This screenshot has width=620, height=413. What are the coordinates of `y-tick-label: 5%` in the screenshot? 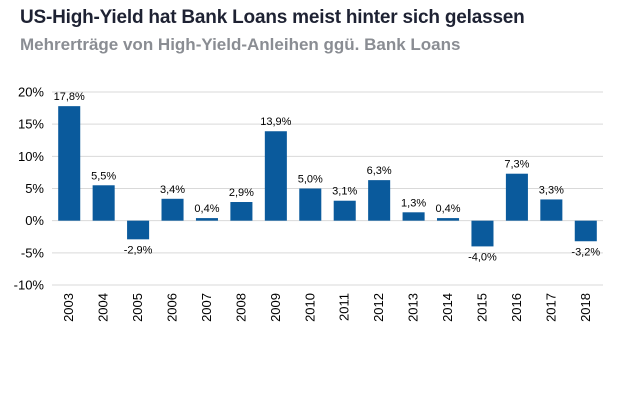 It's located at (34, 188).